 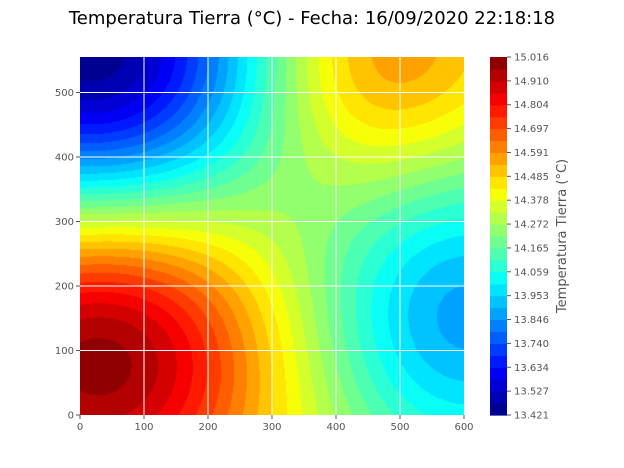 What do you see at coordinates (531, 272) in the screenshot?
I see `colorbar-tick-label: 14.059` at bounding box center [531, 272].